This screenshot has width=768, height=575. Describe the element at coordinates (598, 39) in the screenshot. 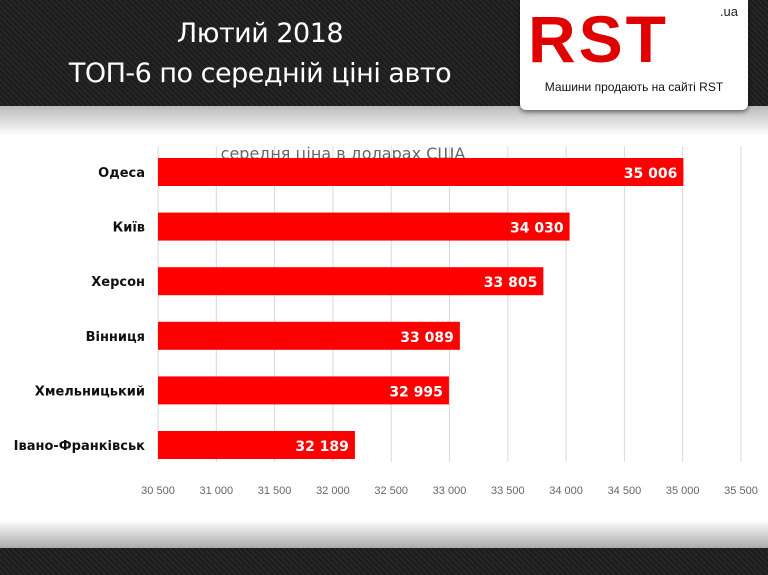

I see `logo-text: RST` at that location.